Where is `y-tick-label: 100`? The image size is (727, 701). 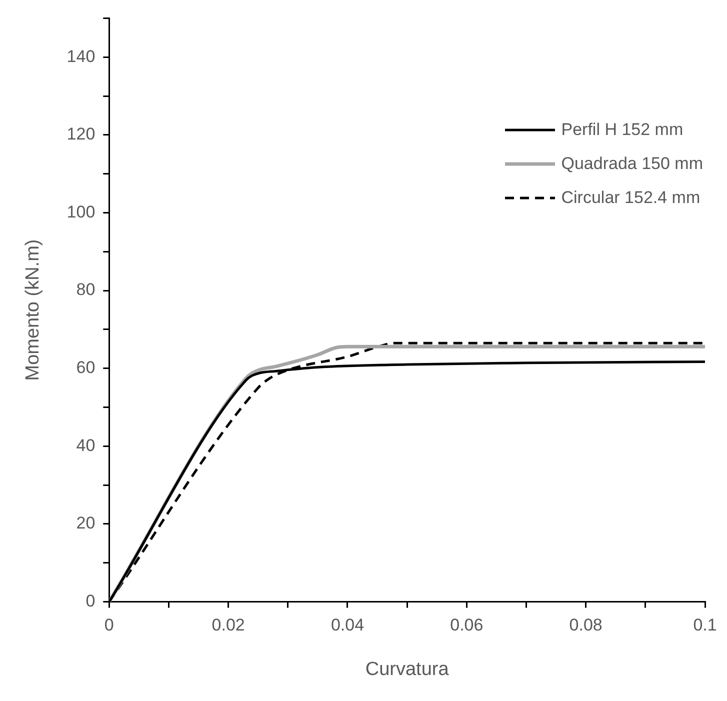
y-tick-label: 100 is located at coordinates (81, 212).